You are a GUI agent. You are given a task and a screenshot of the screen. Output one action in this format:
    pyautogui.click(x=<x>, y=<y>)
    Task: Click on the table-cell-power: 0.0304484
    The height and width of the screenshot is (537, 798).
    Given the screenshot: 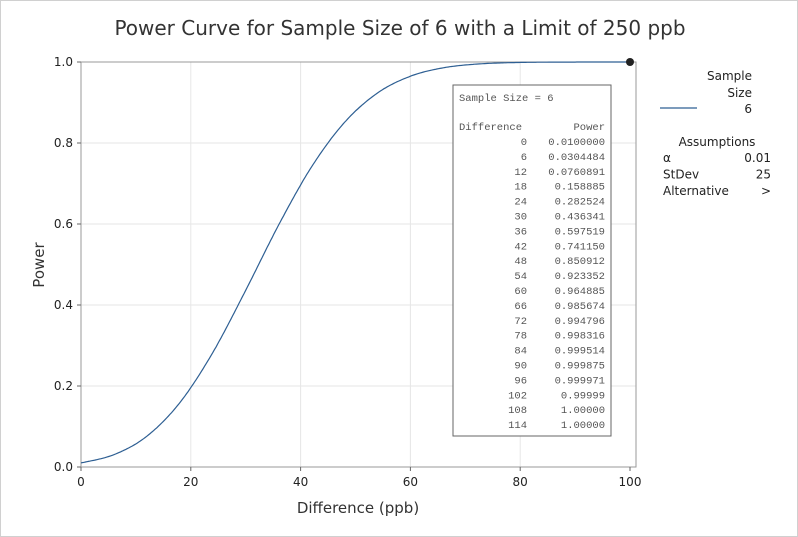 What is the action you would take?
    pyautogui.click(x=576, y=158)
    